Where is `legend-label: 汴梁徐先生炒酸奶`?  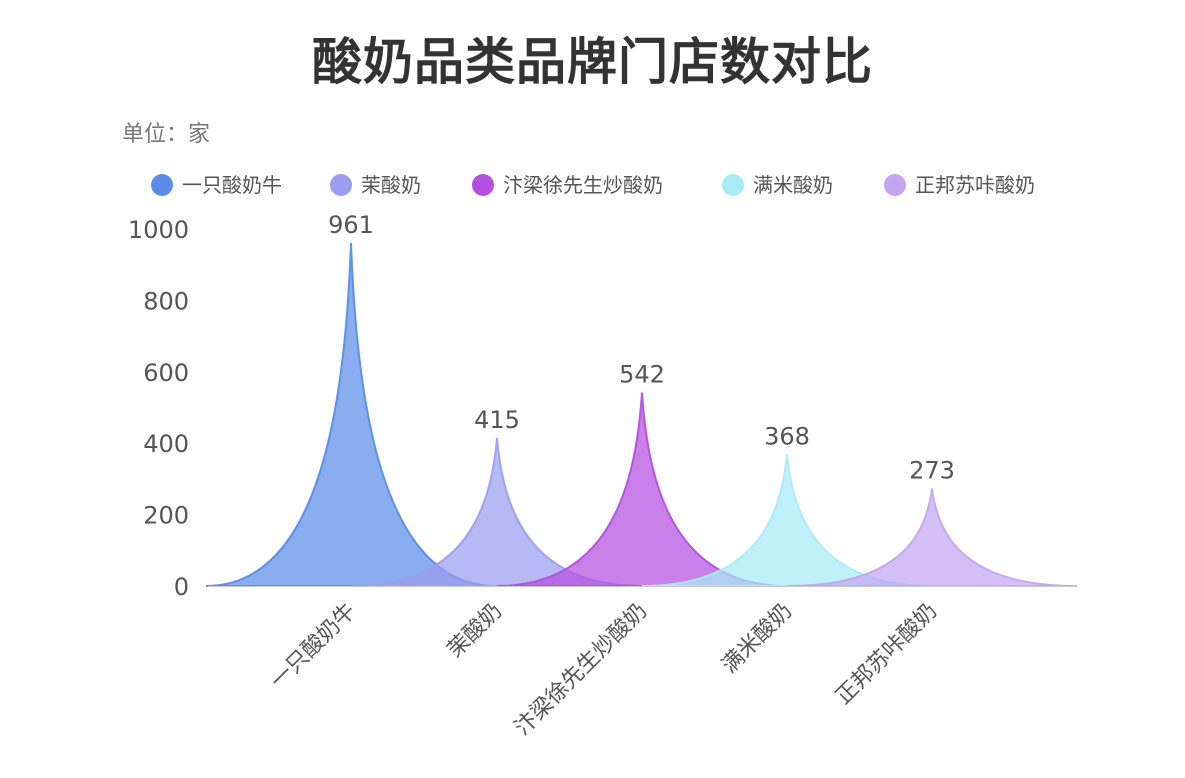 legend-label: 汴梁徐先生炒酸奶 is located at coordinates (583, 185).